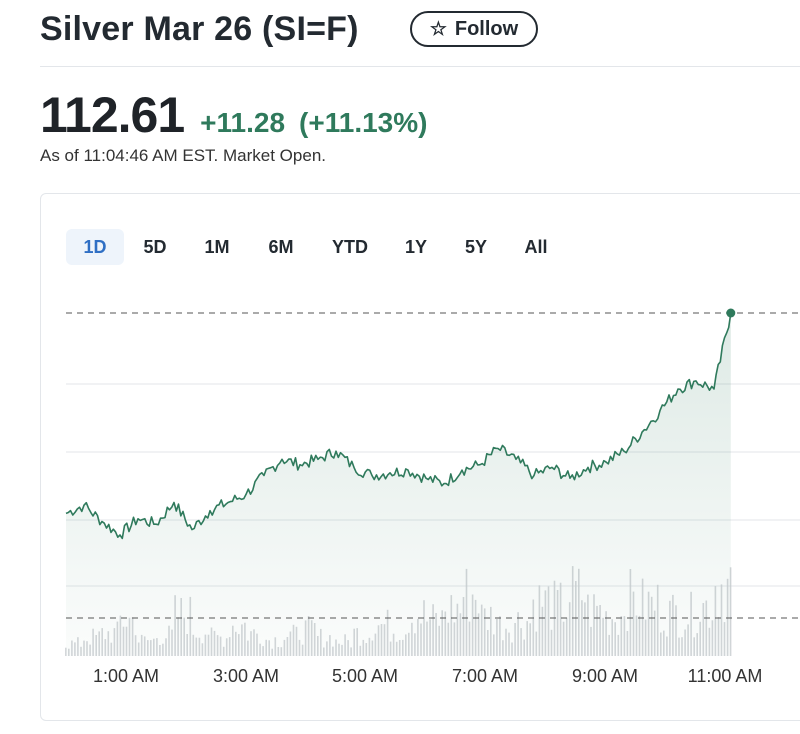 Image resolution: width=800 pixels, height=734 pixels. I want to click on last-price: 112.61, so click(112, 115).